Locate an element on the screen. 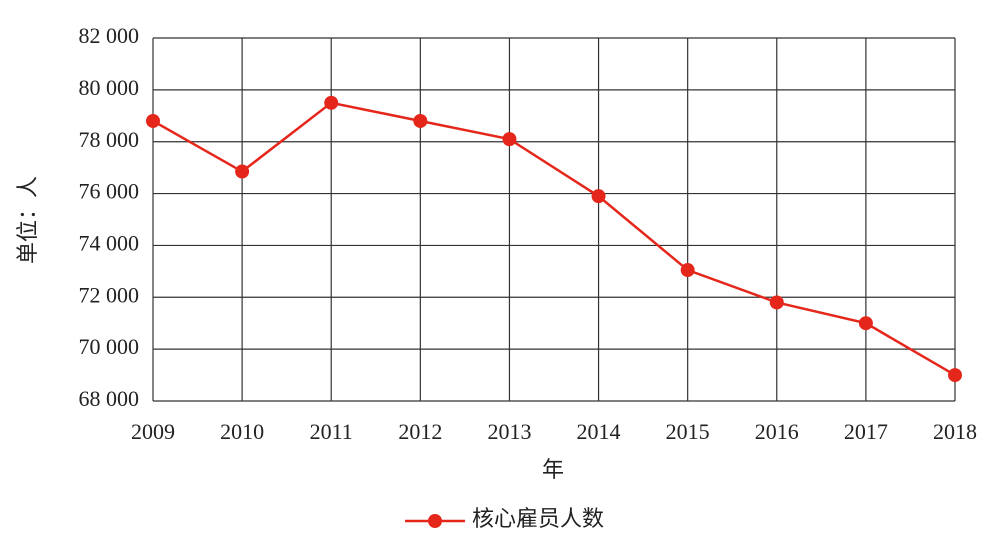 Image resolution: width=992 pixels, height=549 pixels. x-tick-label: 2009 is located at coordinates (153, 431).